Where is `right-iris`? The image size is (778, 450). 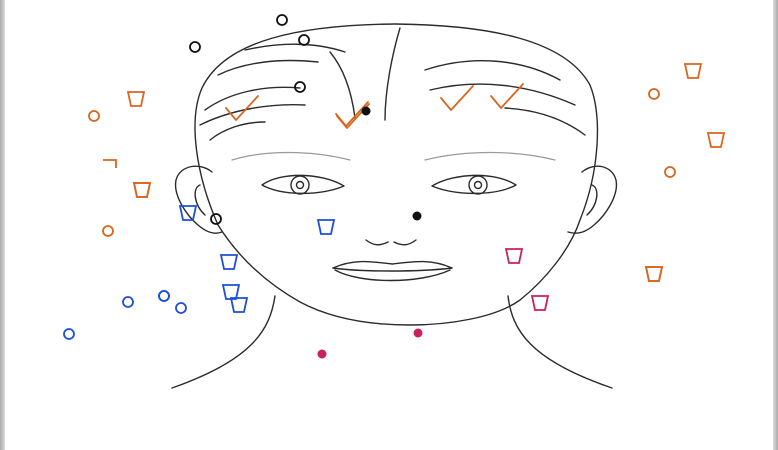
right-iris is located at coordinates (478, 185).